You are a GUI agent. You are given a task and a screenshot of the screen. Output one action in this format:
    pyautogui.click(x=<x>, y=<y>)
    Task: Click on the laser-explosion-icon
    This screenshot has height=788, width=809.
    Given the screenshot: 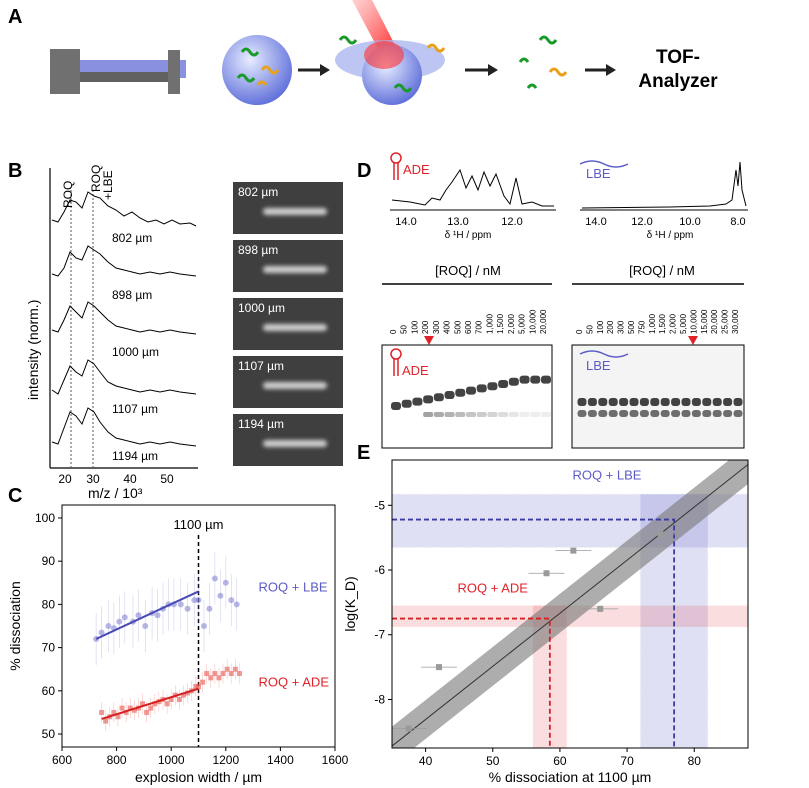 What is the action you would take?
    pyautogui.click(x=390, y=52)
    